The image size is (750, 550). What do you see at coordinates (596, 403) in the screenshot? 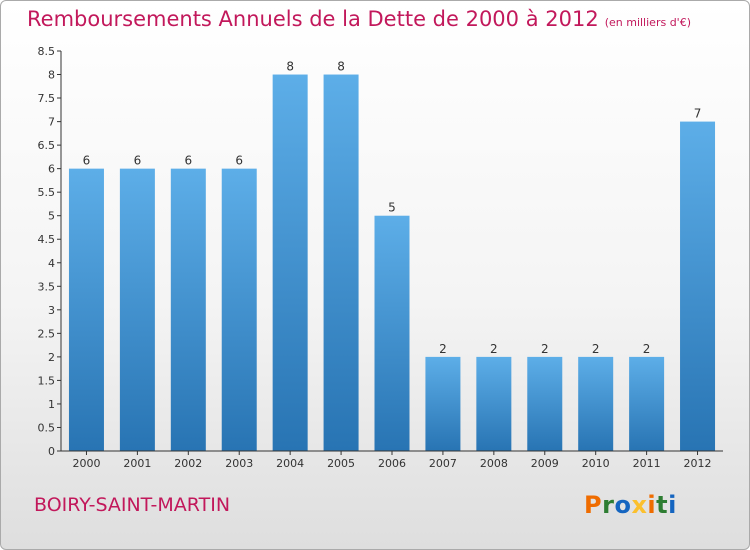
I see `bar-2010` at bounding box center [596, 403].